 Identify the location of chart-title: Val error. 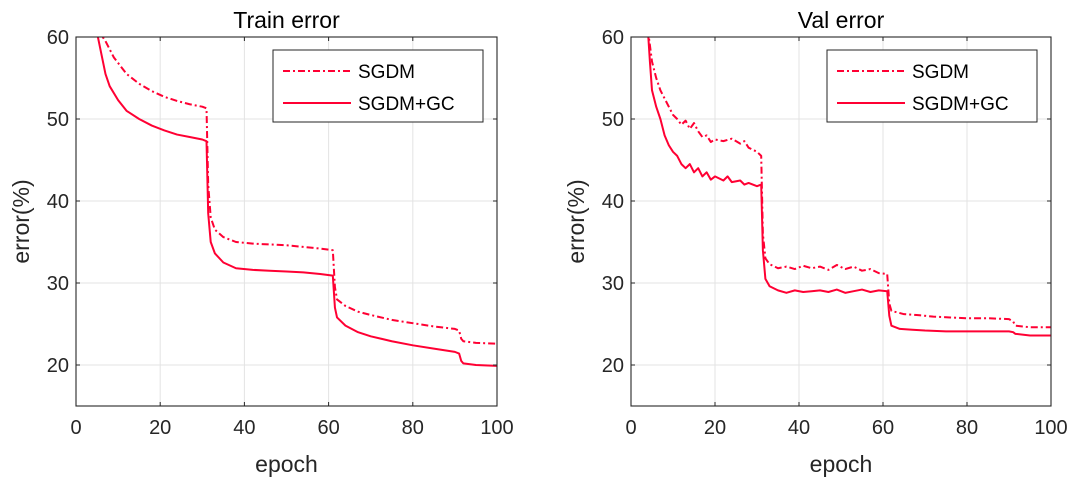
(841, 20).